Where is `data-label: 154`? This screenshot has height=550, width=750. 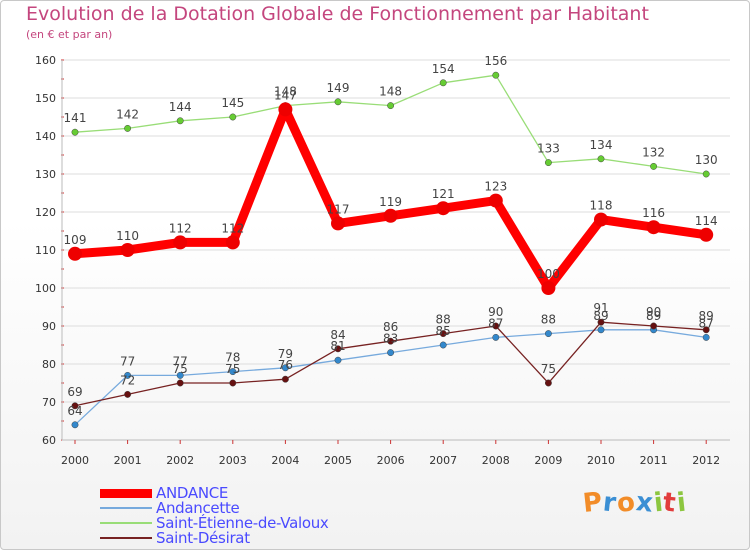 data-label: 154 is located at coordinates (443, 69).